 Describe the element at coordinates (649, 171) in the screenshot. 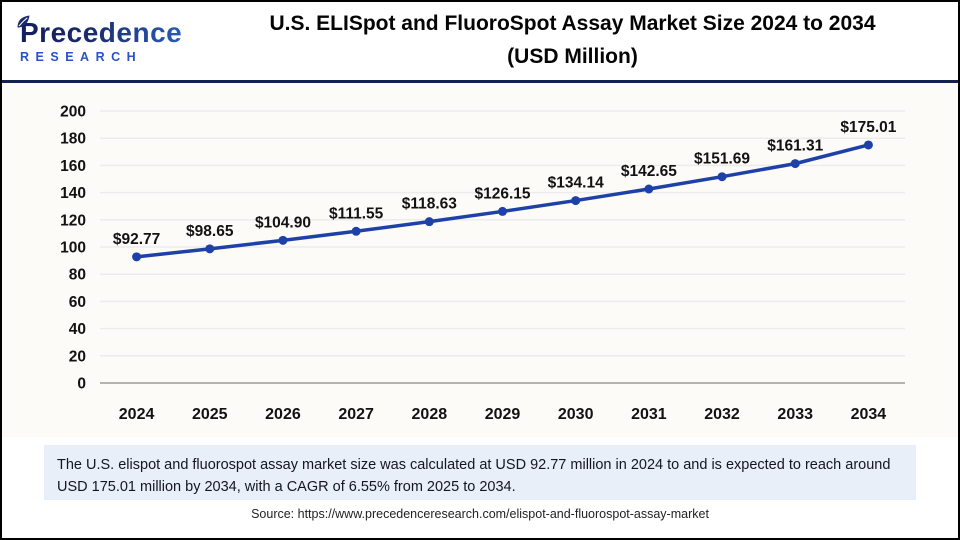

I see `data-label: $142.65` at that location.